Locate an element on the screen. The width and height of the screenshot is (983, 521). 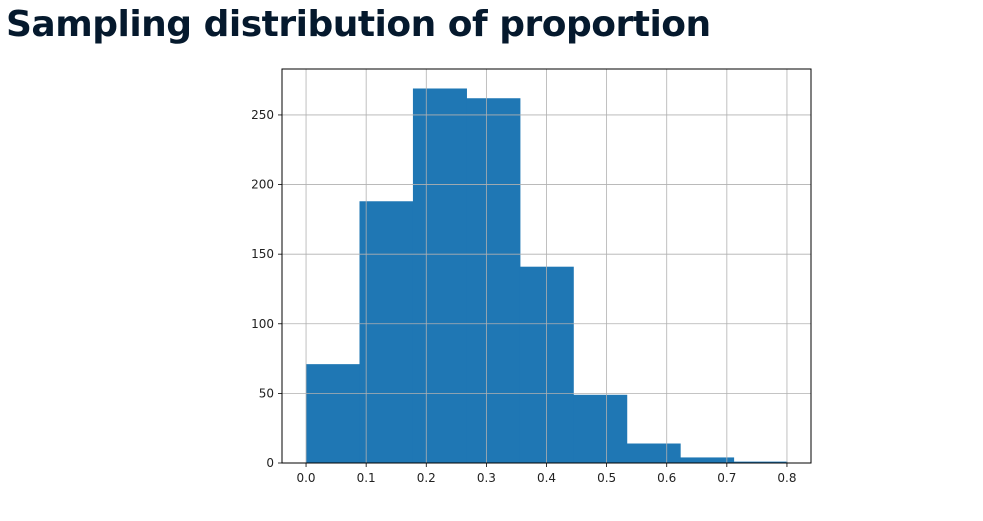
x-tick-label-8: 0.8 is located at coordinates (786, 478).